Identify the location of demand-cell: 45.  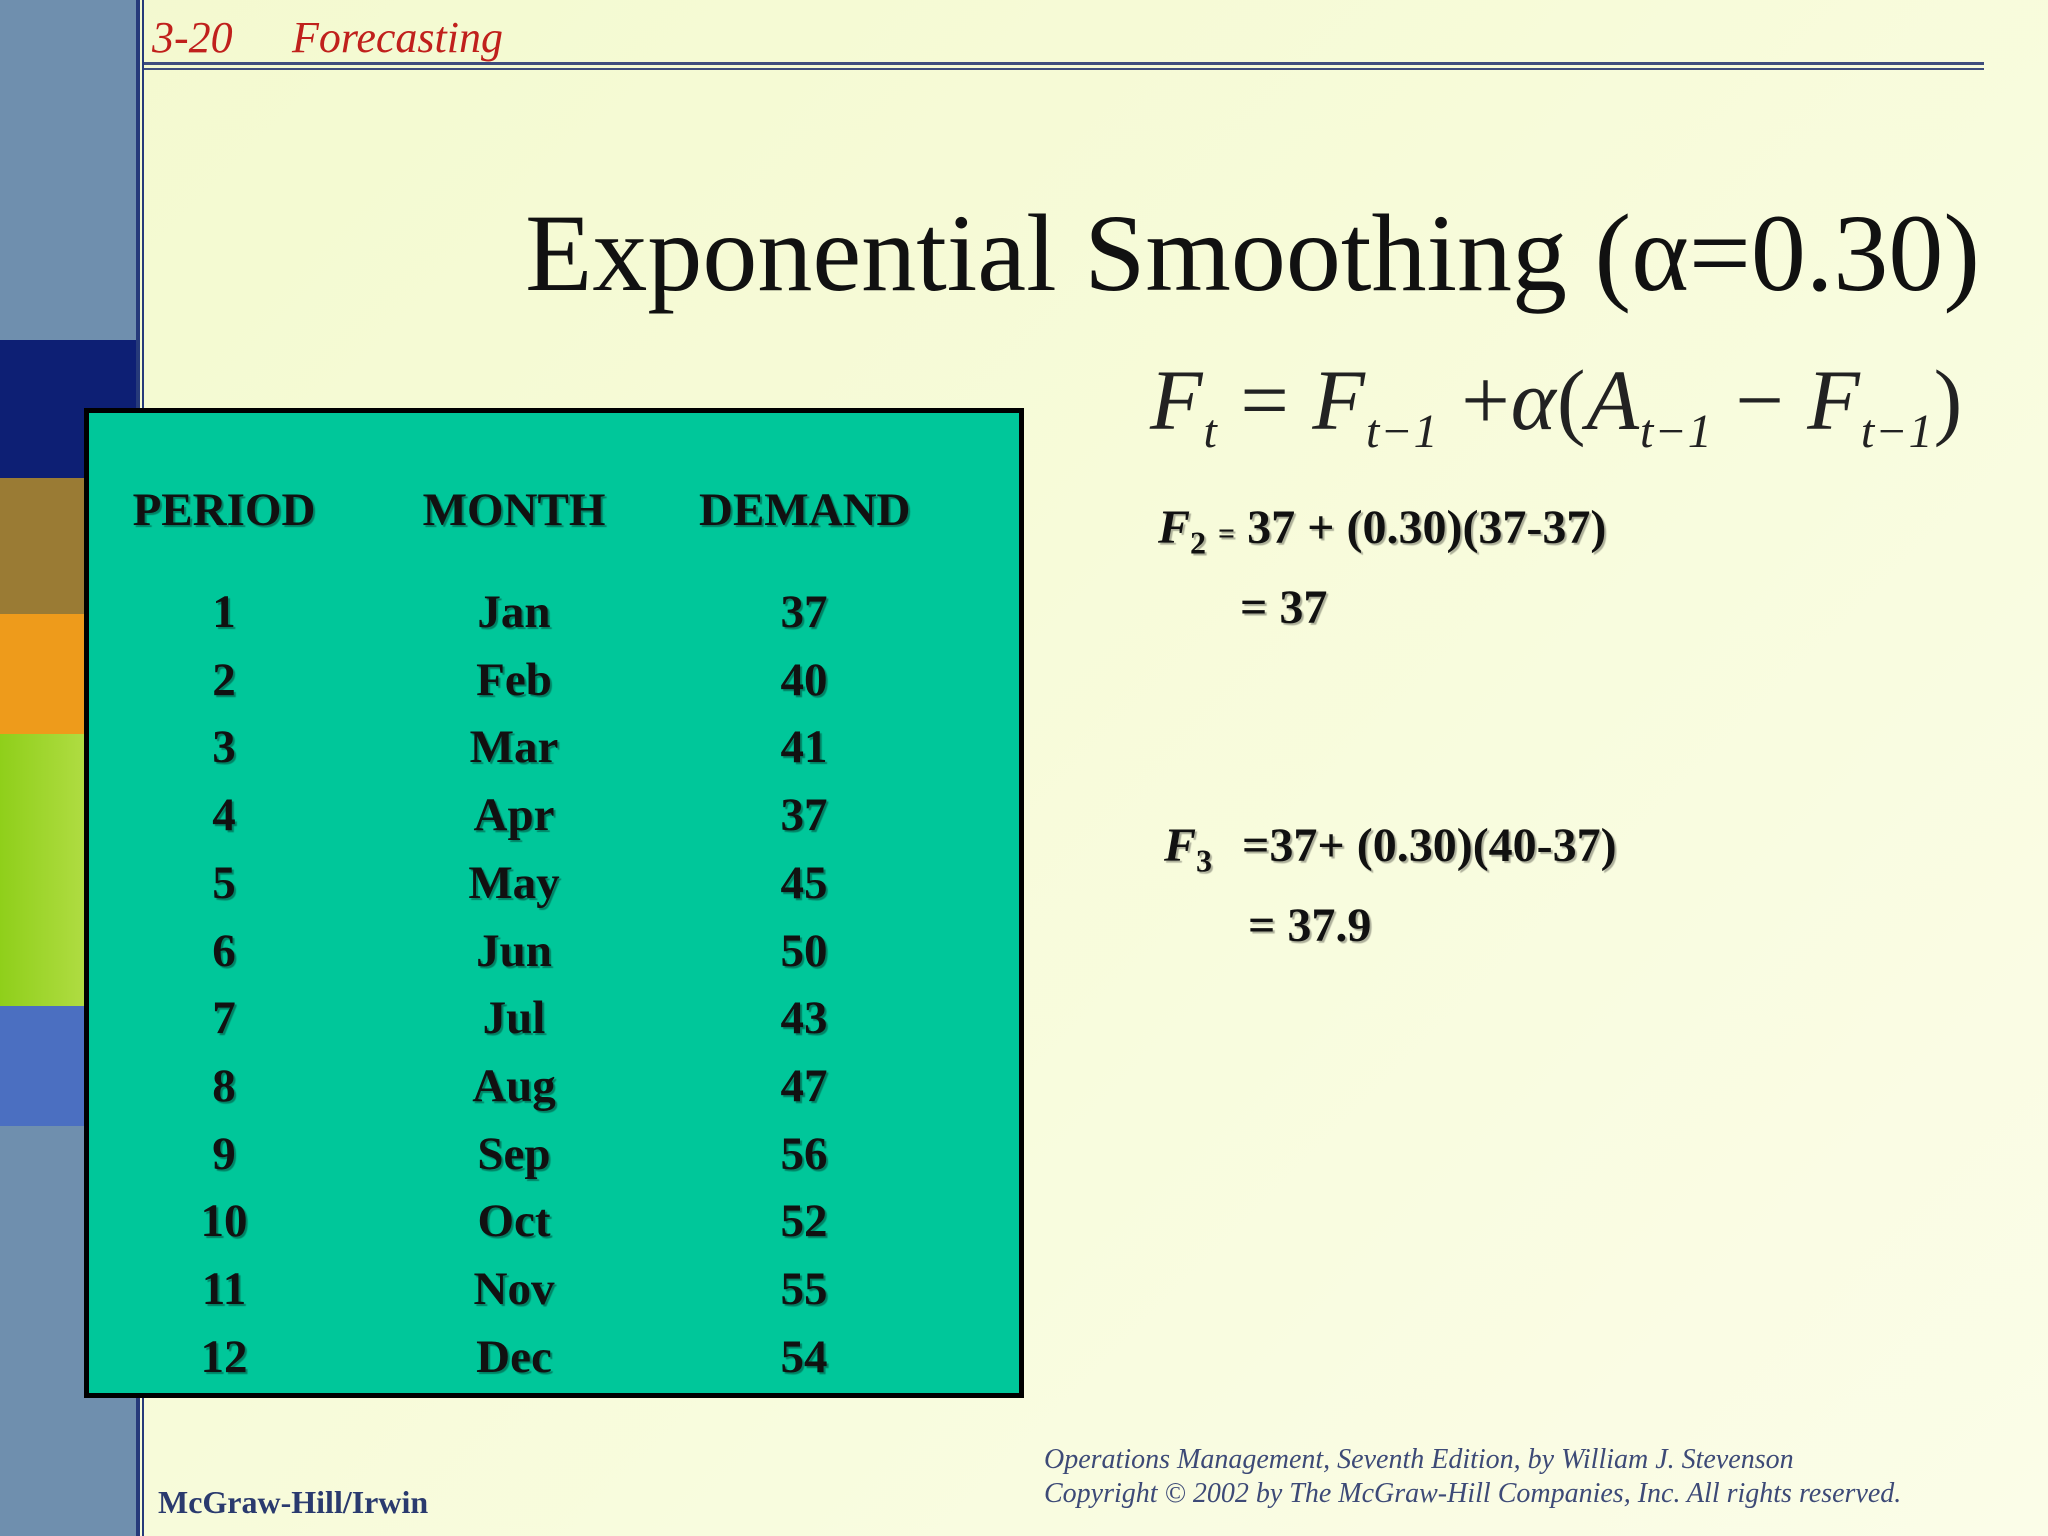
(804, 882).